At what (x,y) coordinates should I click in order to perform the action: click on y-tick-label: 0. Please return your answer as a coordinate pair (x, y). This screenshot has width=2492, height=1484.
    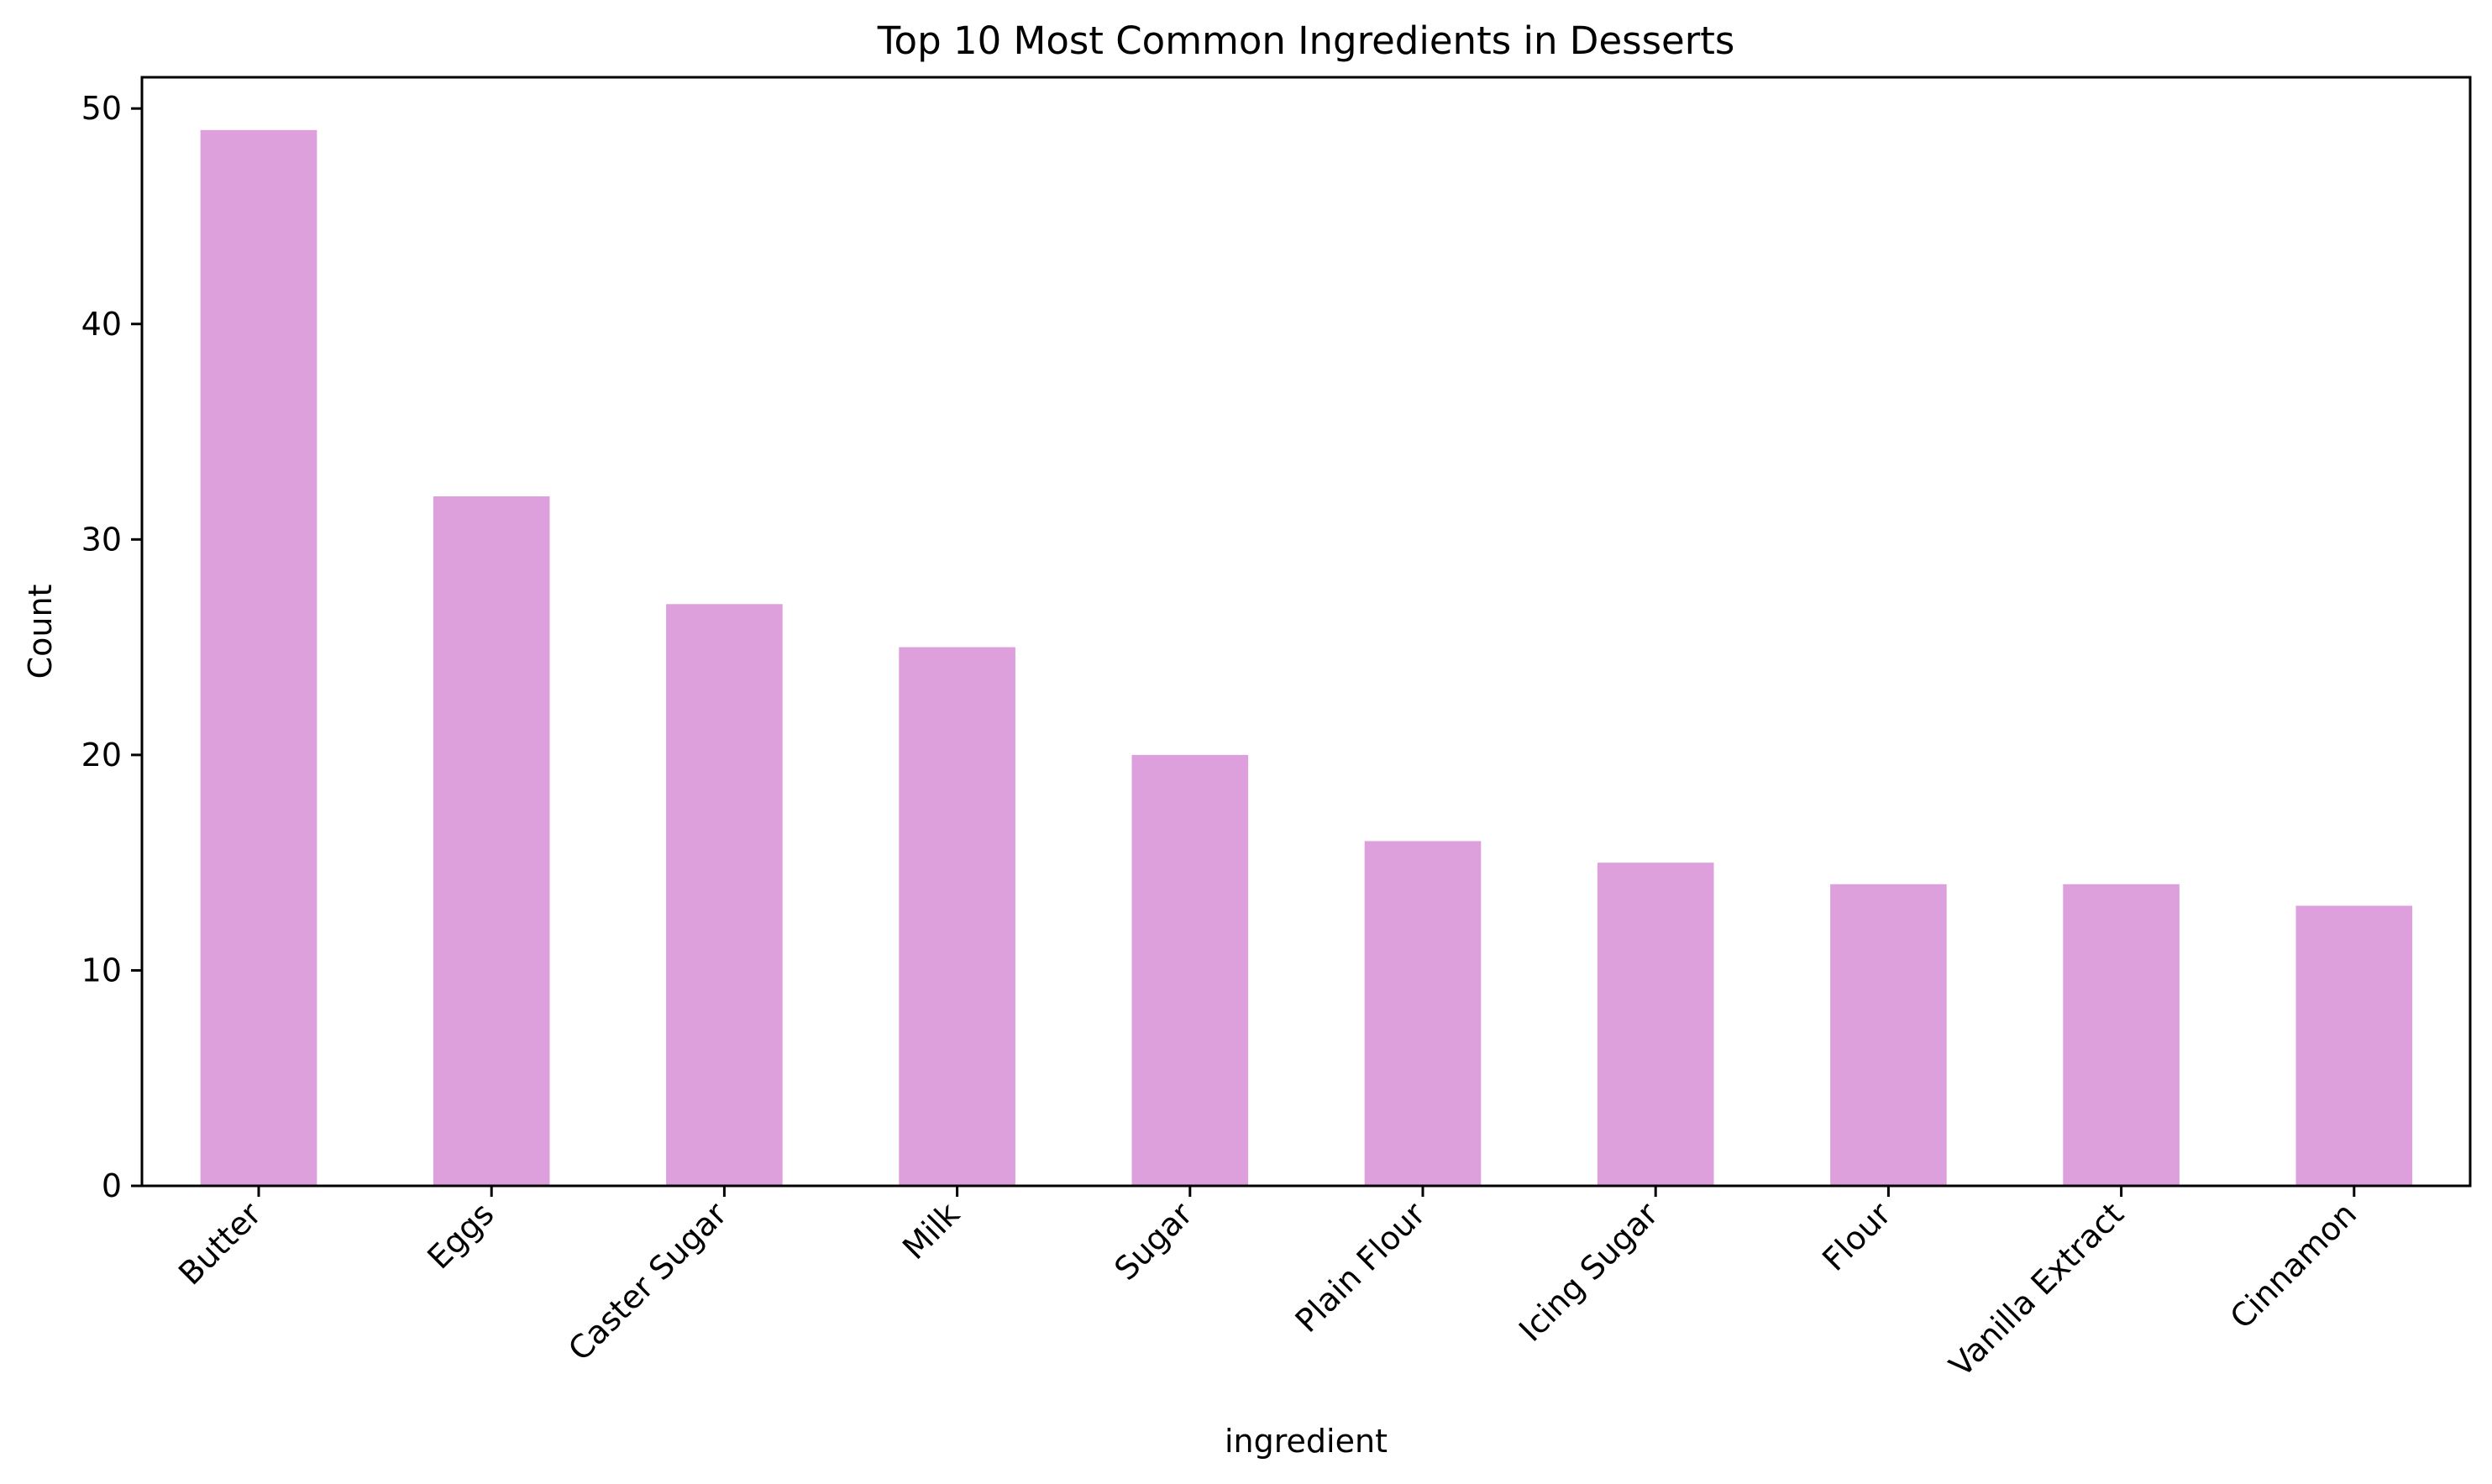
    Looking at the image, I should click on (112, 1186).